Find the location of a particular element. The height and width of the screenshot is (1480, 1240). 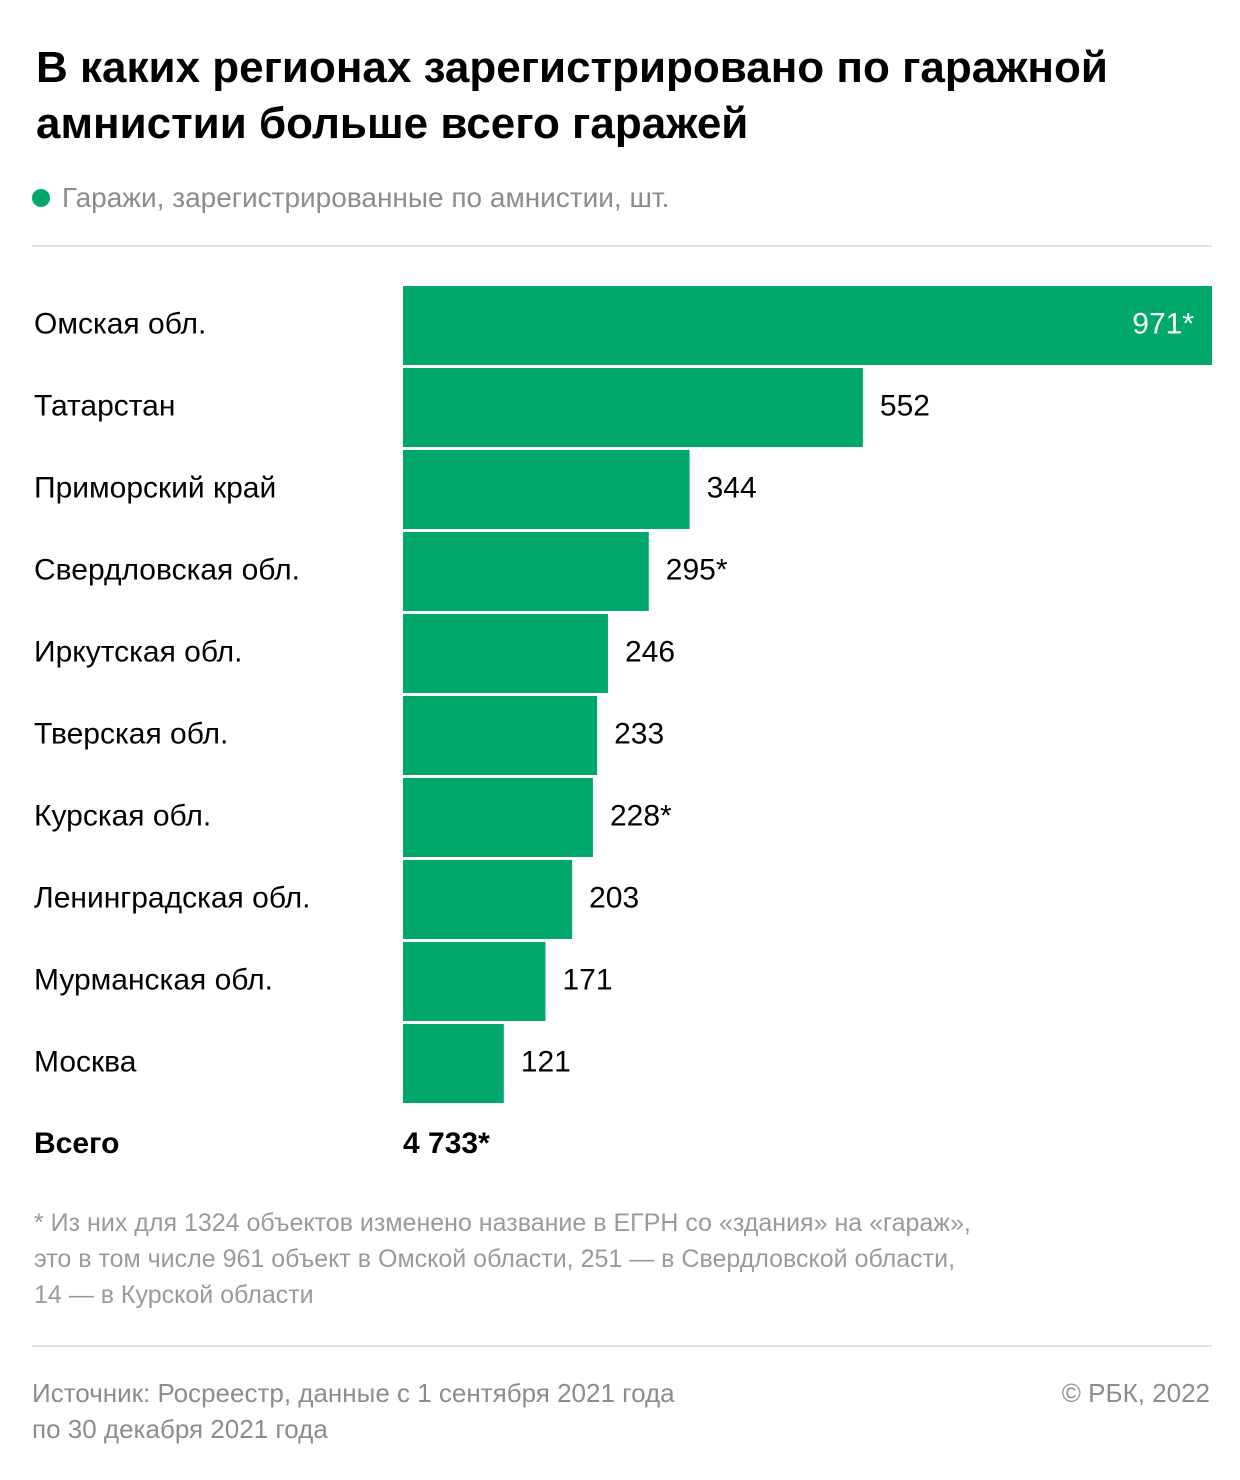

category-label: Татарстан is located at coordinates (104, 405).